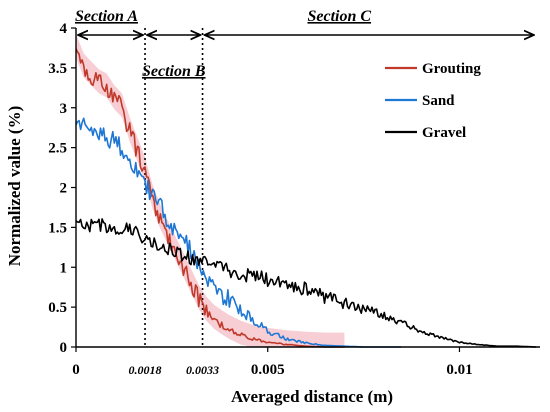 The width and height of the screenshot is (550, 412). I want to click on y-tick-label: 2, so click(64, 189).